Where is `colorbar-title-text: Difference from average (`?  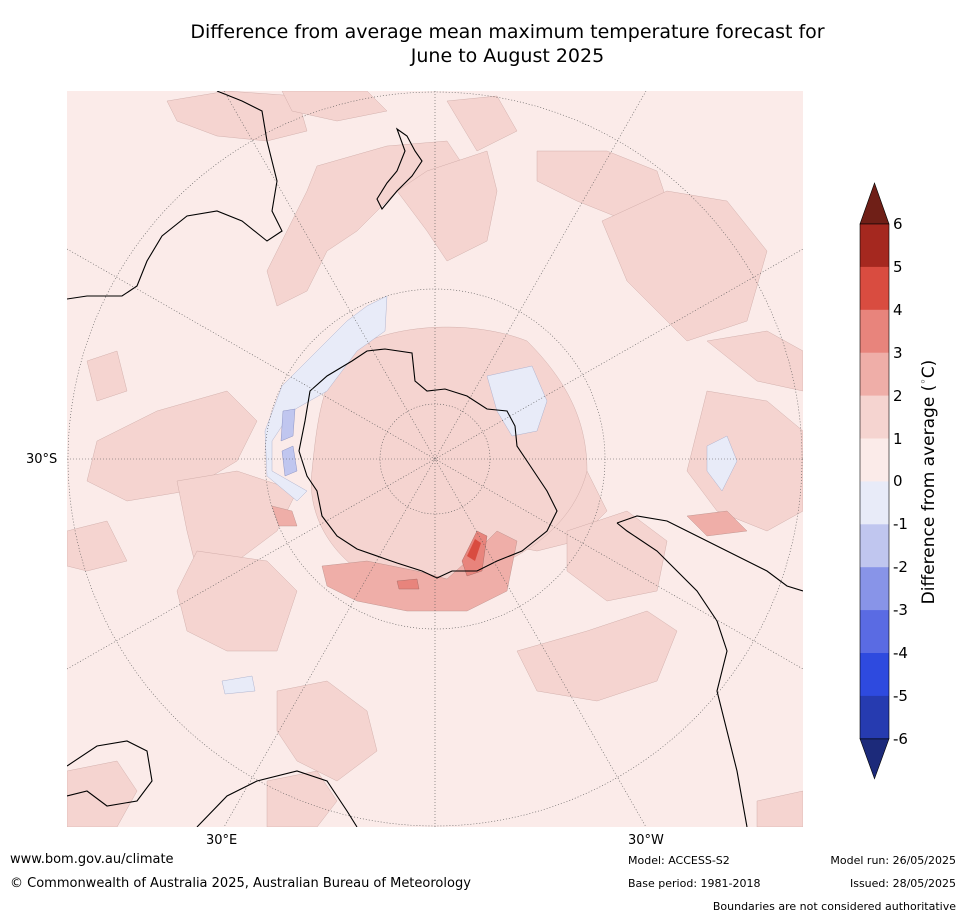 colorbar-title-text: Difference from average ( is located at coordinates (928, 494).